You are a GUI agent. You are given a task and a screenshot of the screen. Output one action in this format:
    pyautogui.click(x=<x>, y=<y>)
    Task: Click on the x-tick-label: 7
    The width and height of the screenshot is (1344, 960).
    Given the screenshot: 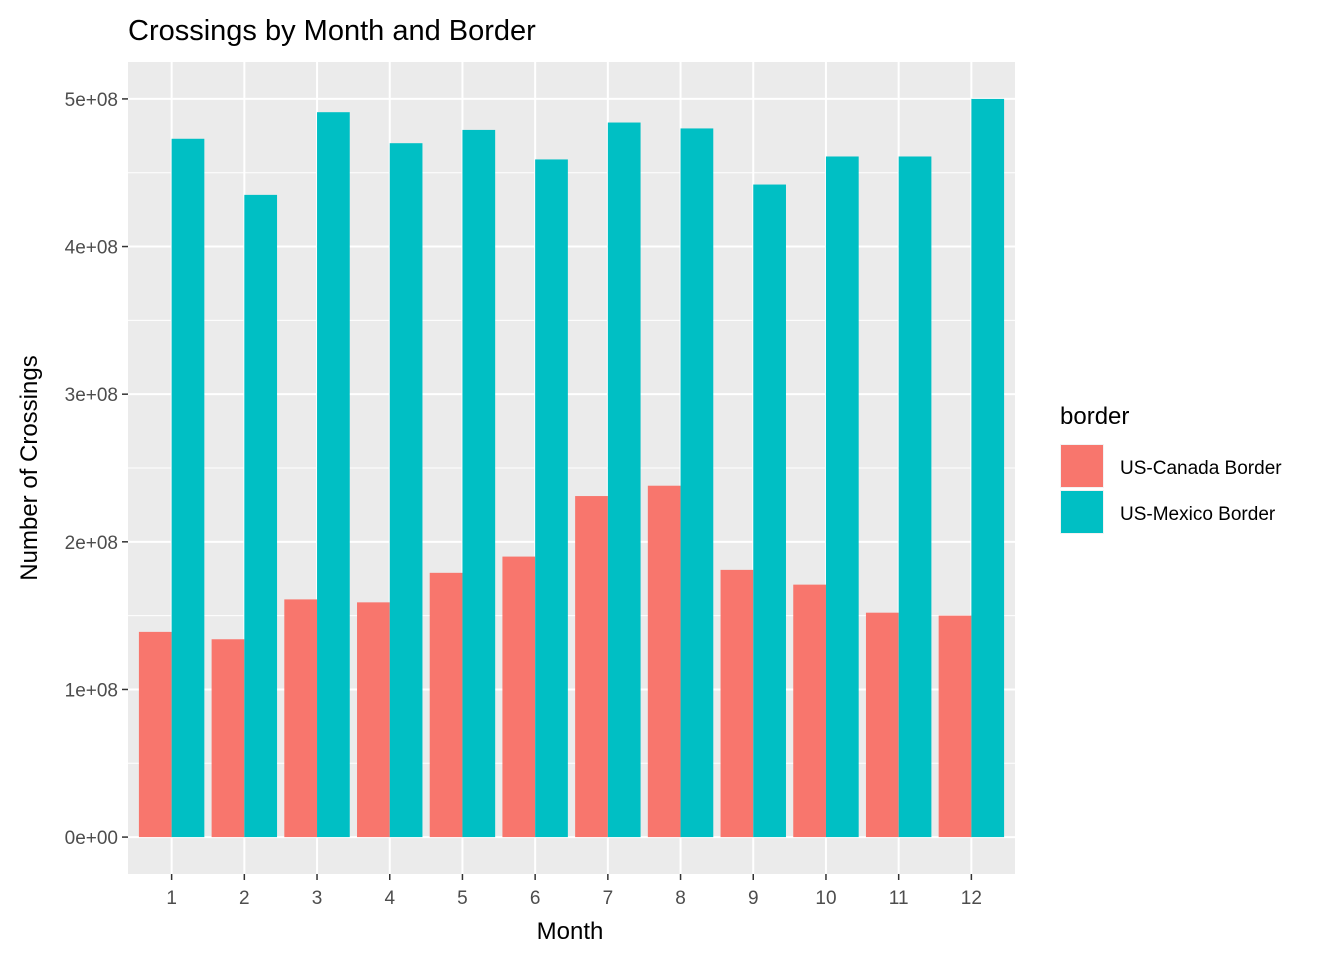 What is the action you would take?
    pyautogui.click(x=608, y=898)
    